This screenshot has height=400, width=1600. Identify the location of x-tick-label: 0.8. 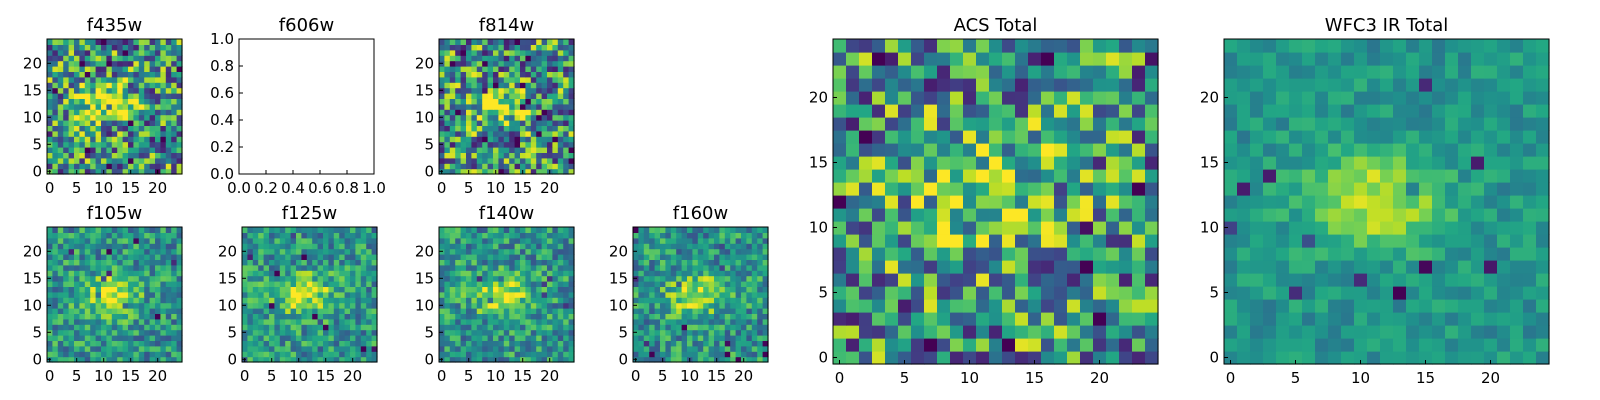
(347, 188).